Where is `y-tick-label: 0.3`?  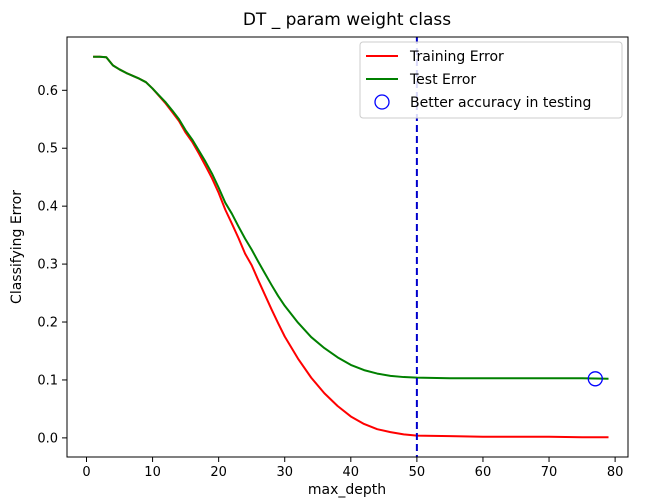
y-tick-label: 0.3 is located at coordinates (47, 265).